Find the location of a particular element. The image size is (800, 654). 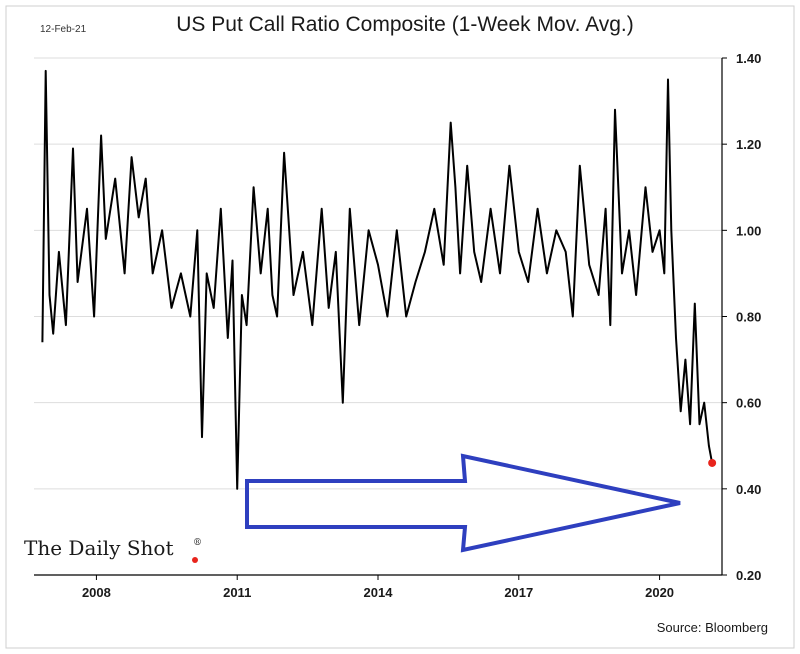

date-label: 12-Feb-21 is located at coordinates (63, 29).